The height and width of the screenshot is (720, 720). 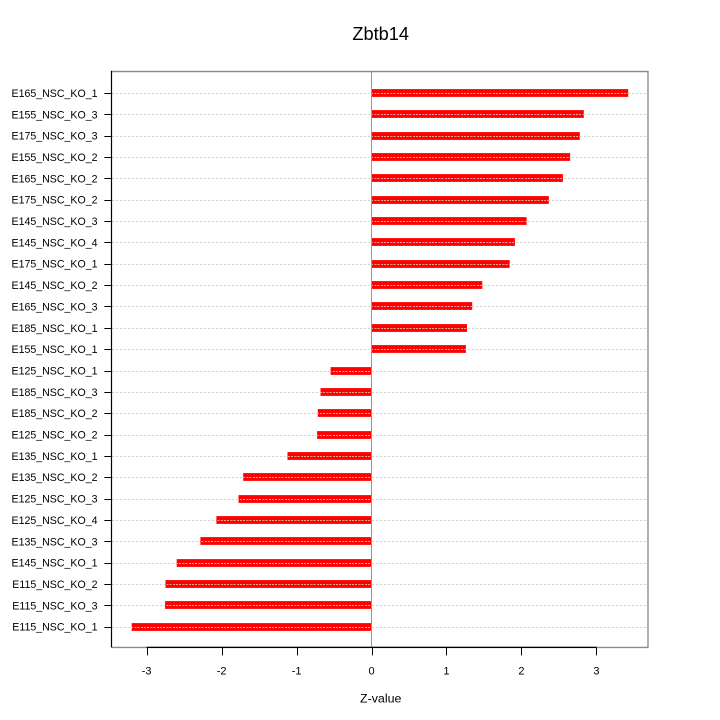 I want to click on svg-text: E175_NSC_KO_1, so click(x=55, y=265).